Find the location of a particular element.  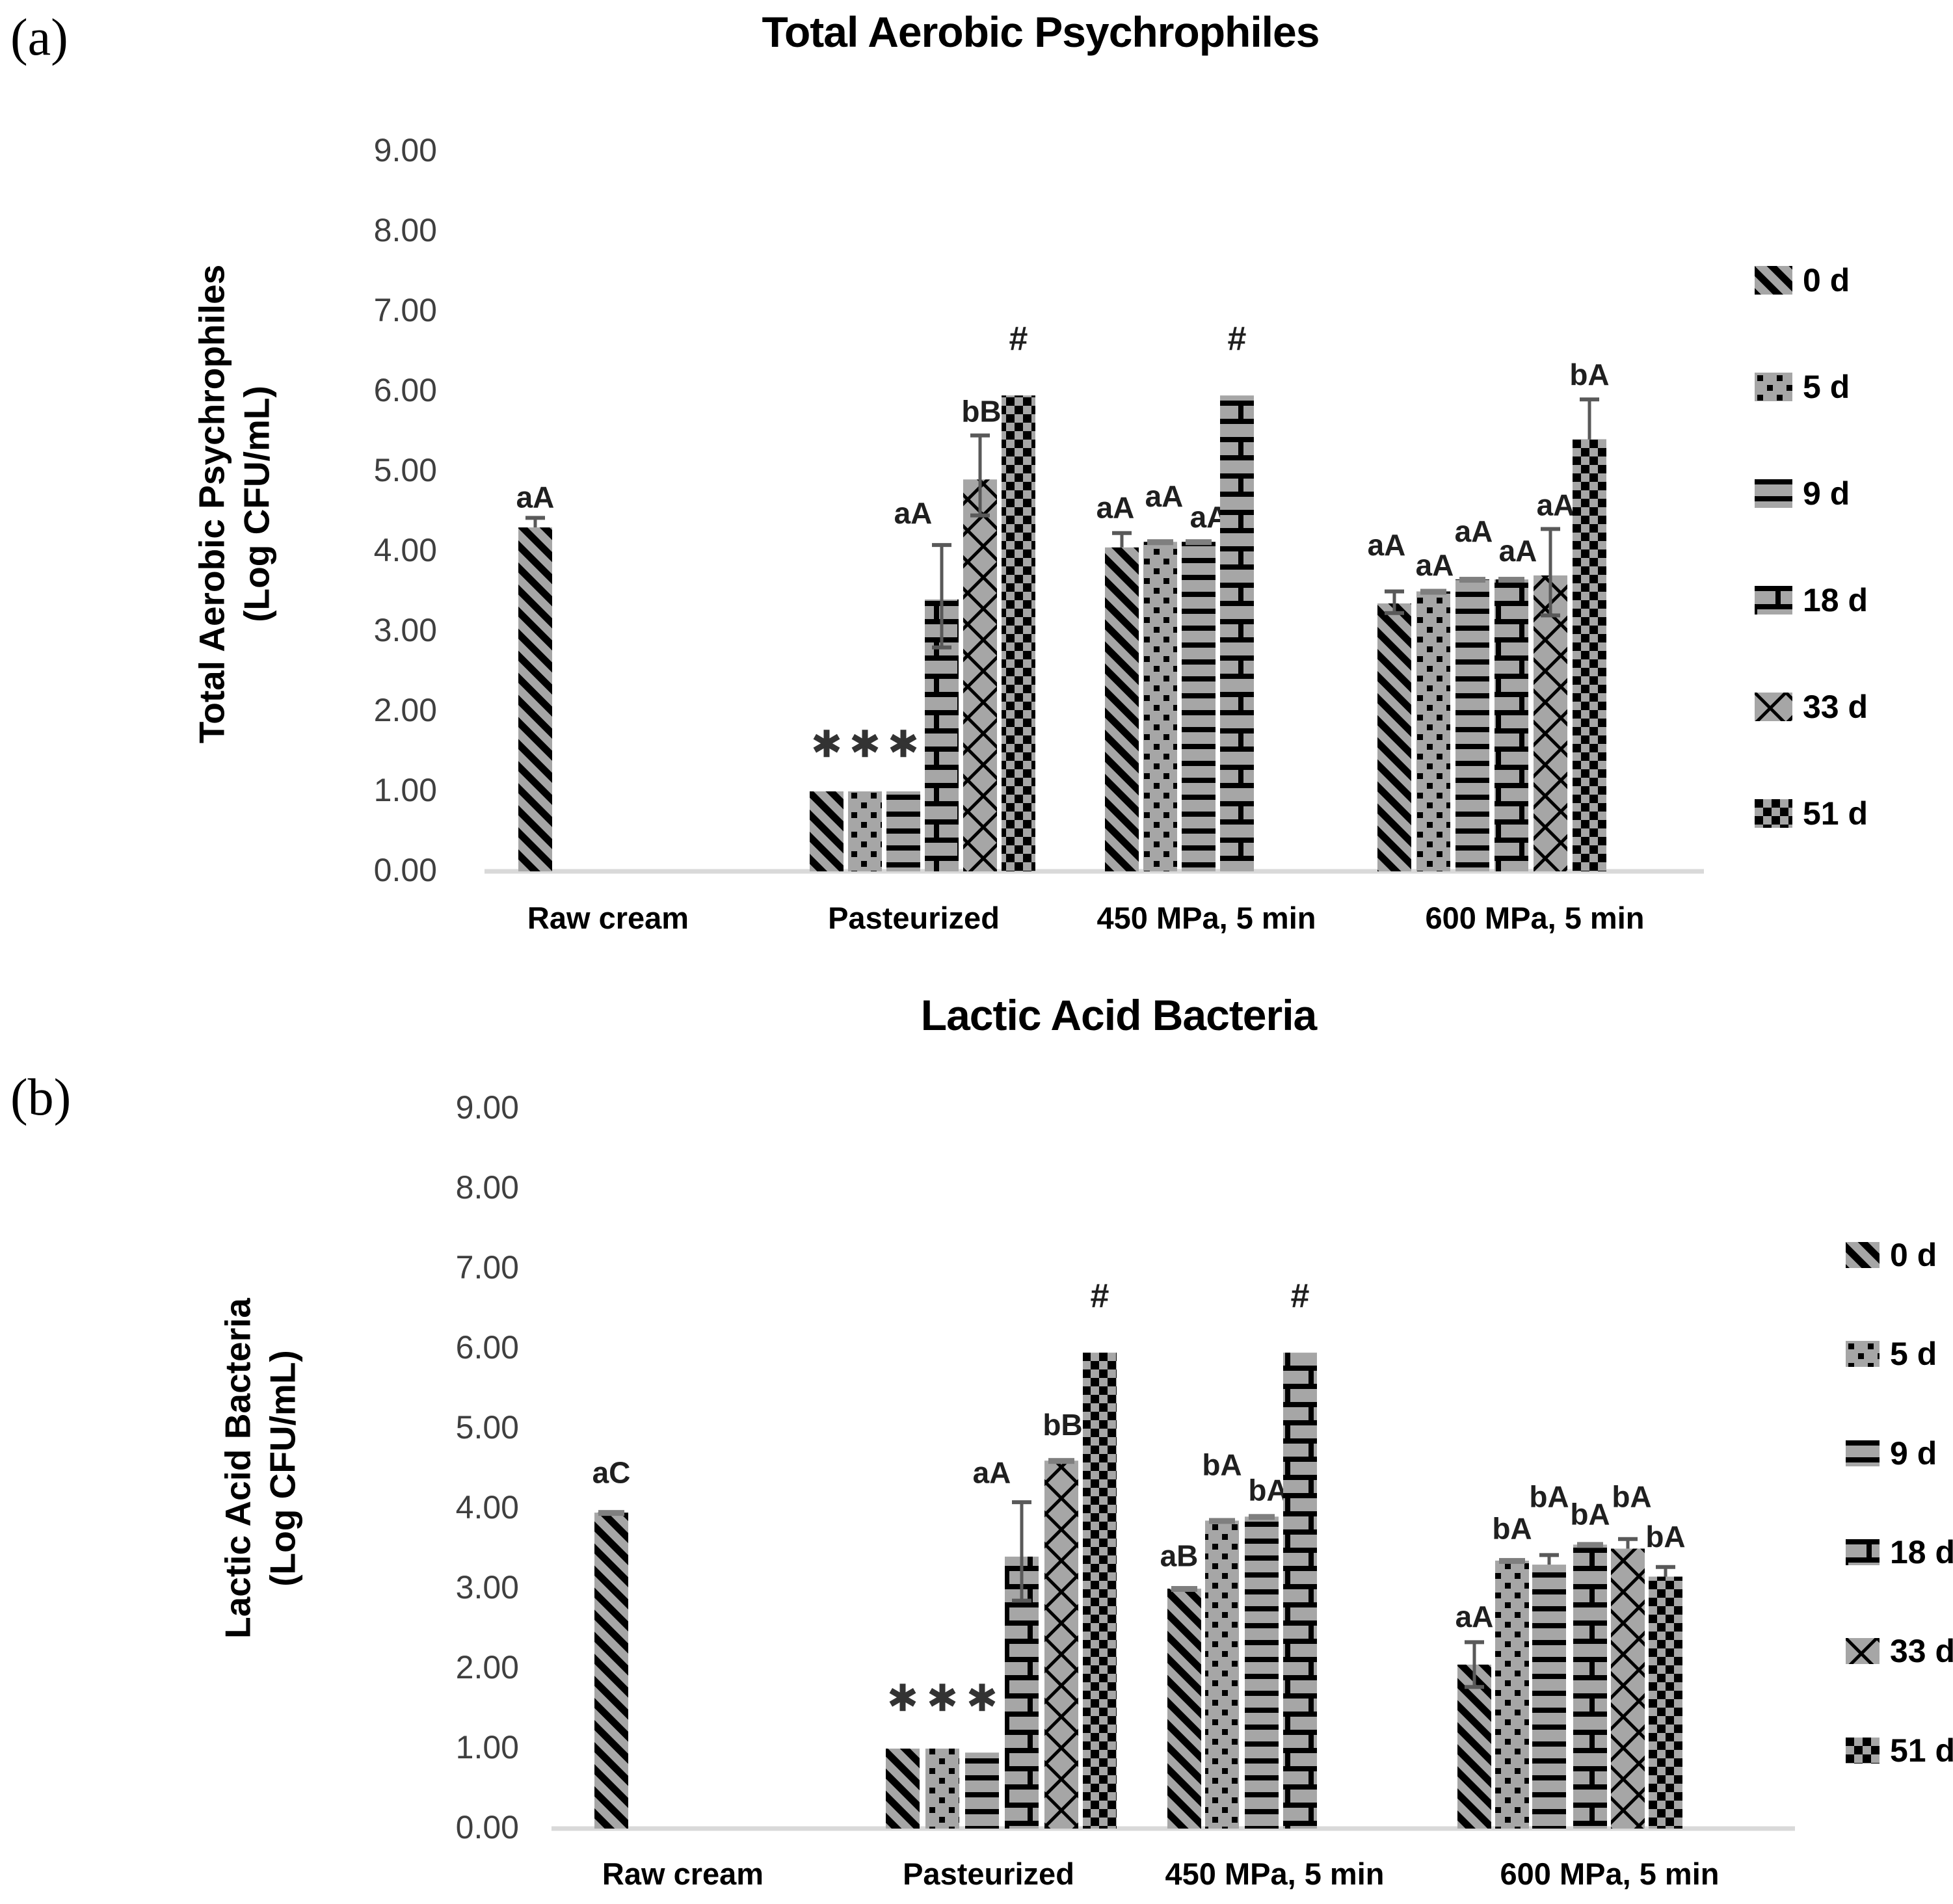

y-tick-label: 3.00 is located at coordinates (405, 630).